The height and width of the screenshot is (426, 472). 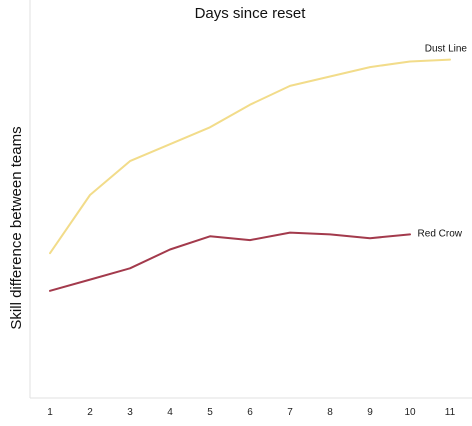 I want to click on x-tick-label-3: 3, so click(x=130, y=412).